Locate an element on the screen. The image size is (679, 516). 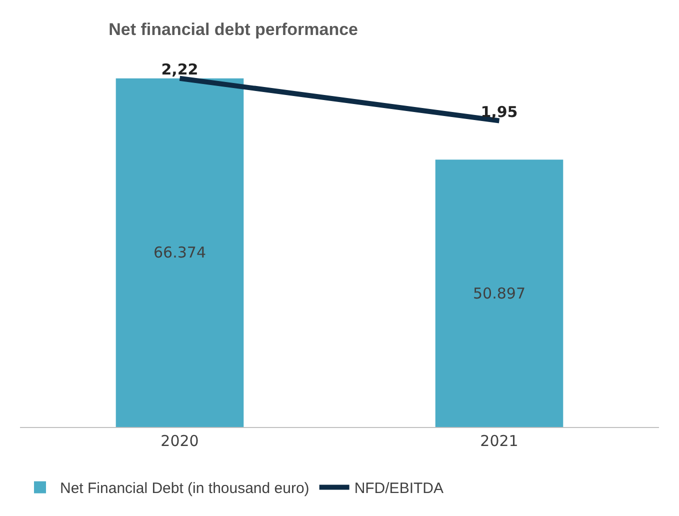
data-label: 50.897 is located at coordinates (499, 293).